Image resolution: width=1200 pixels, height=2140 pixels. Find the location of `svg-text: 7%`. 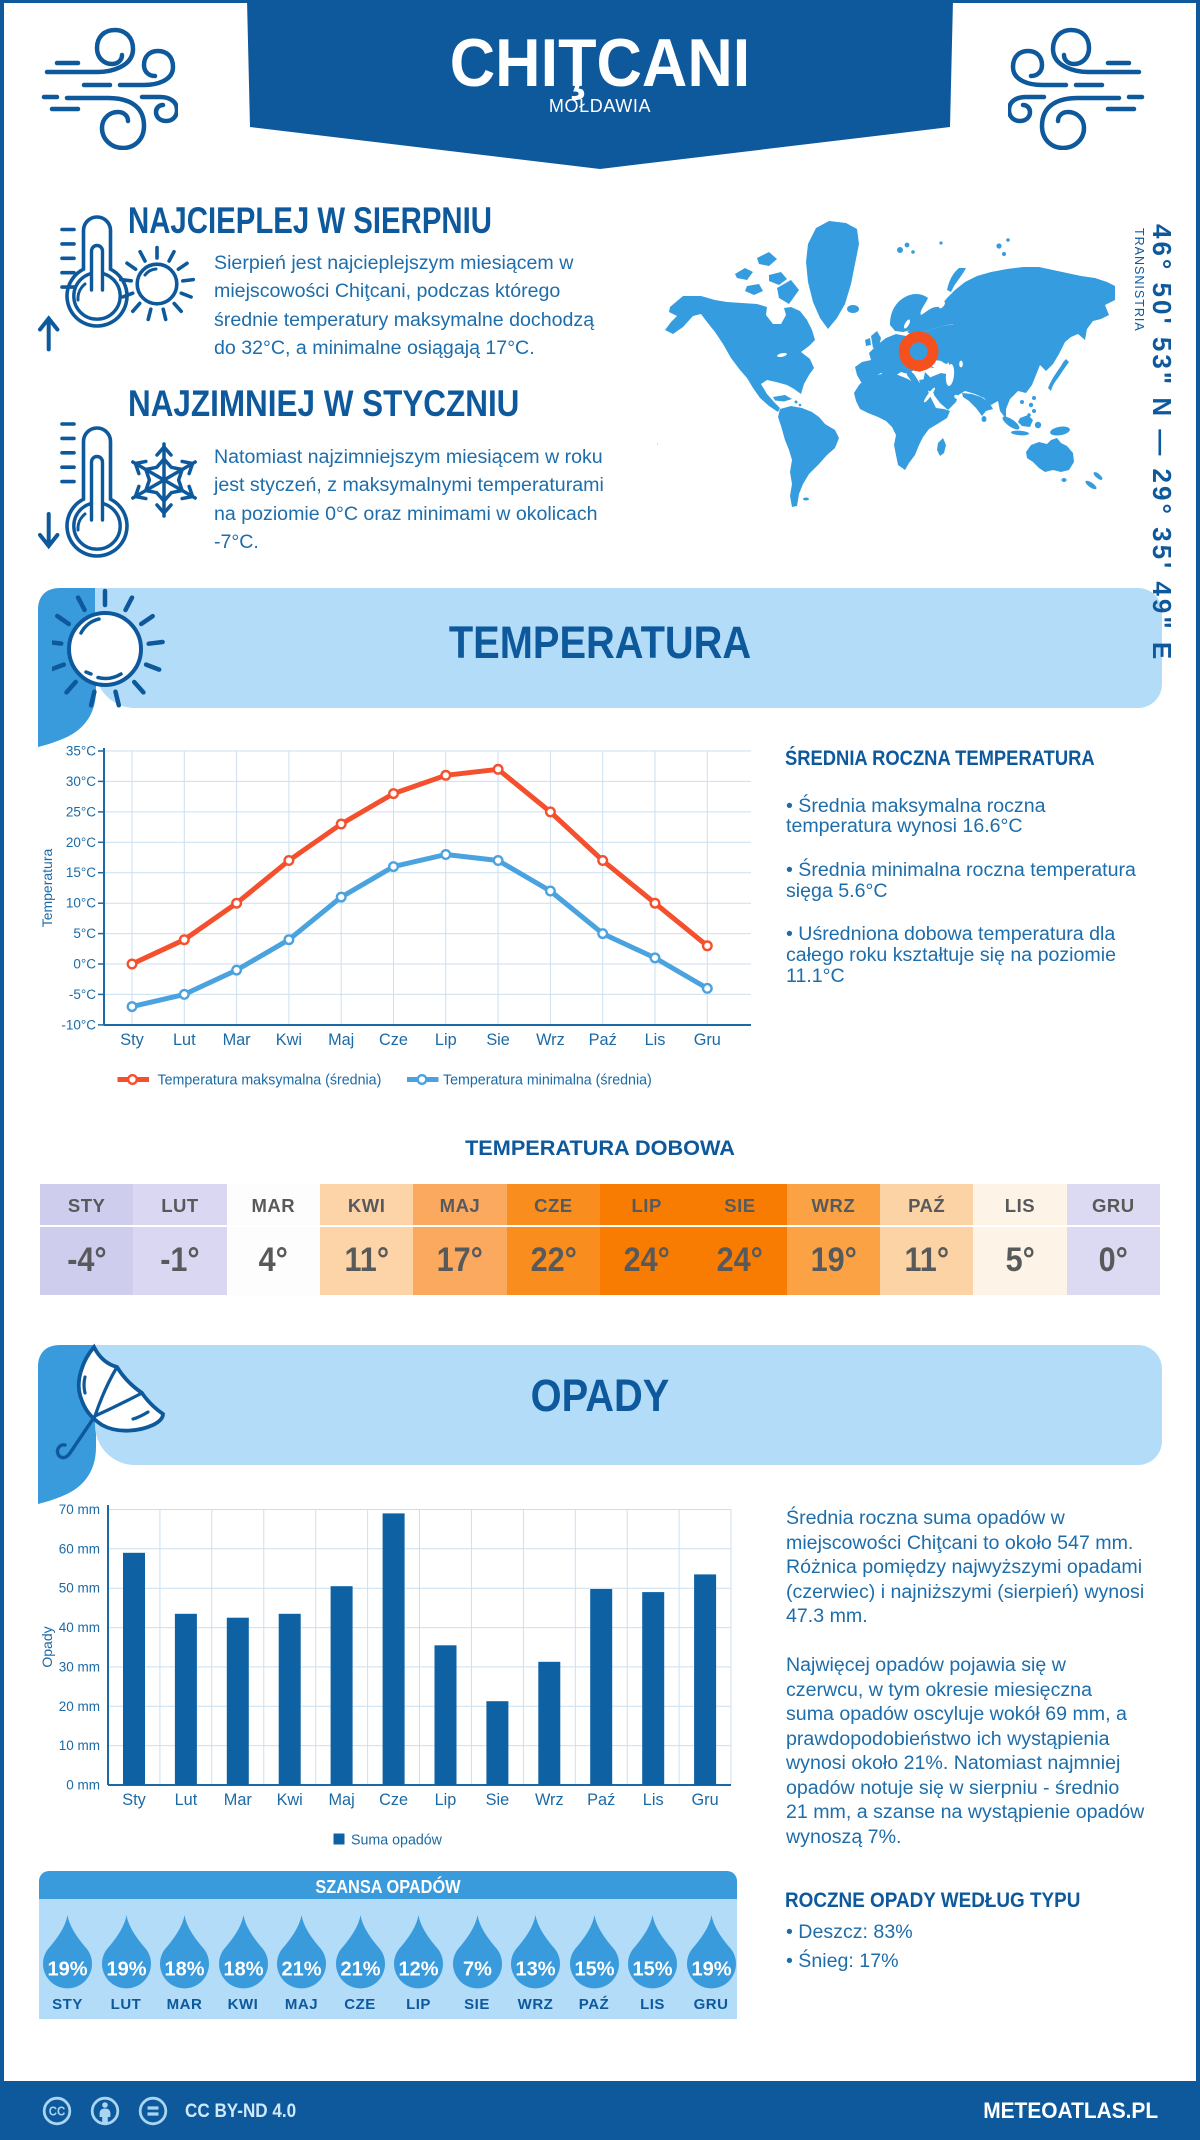

svg-text: 7% is located at coordinates (477, 1970).